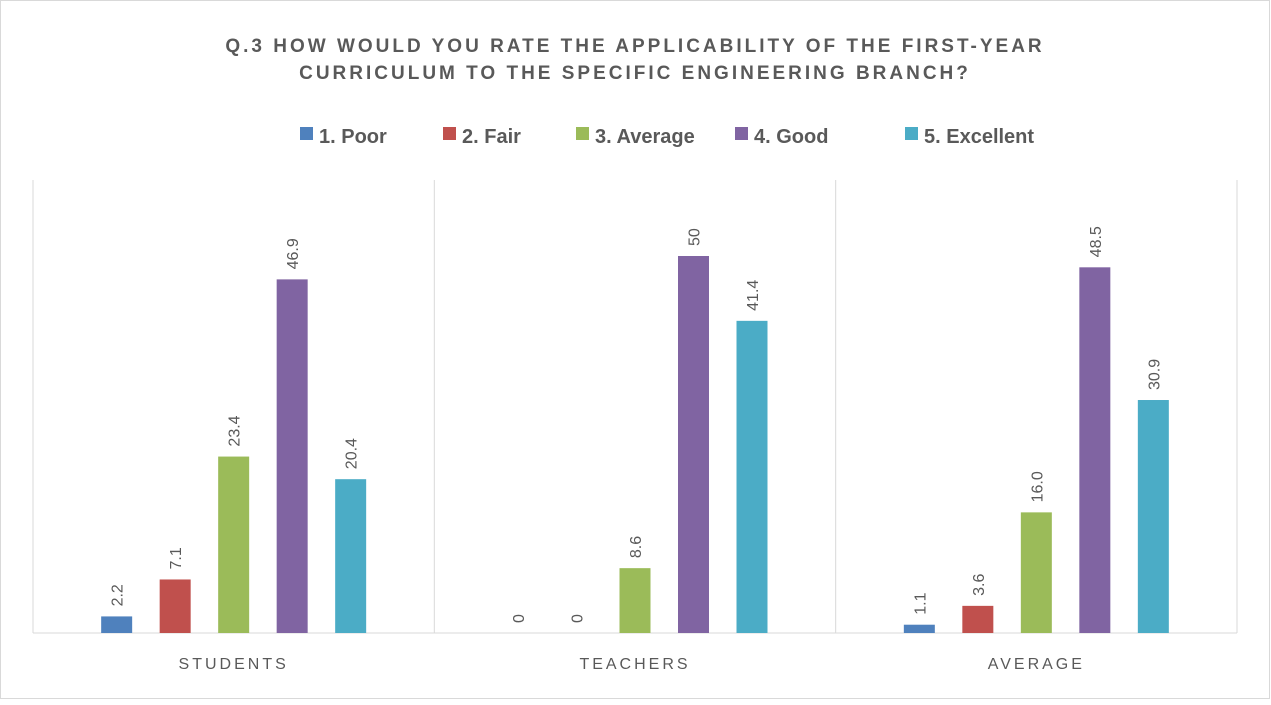  Describe the element at coordinates (118, 595) in the screenshot. I see `data-label: 2.2` at that location.